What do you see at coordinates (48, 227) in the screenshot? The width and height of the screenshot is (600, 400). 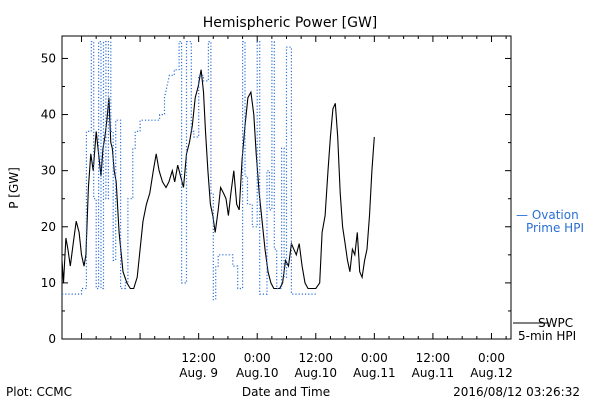 I see `y-tick-label: 20` at bounding box center [48, 227].